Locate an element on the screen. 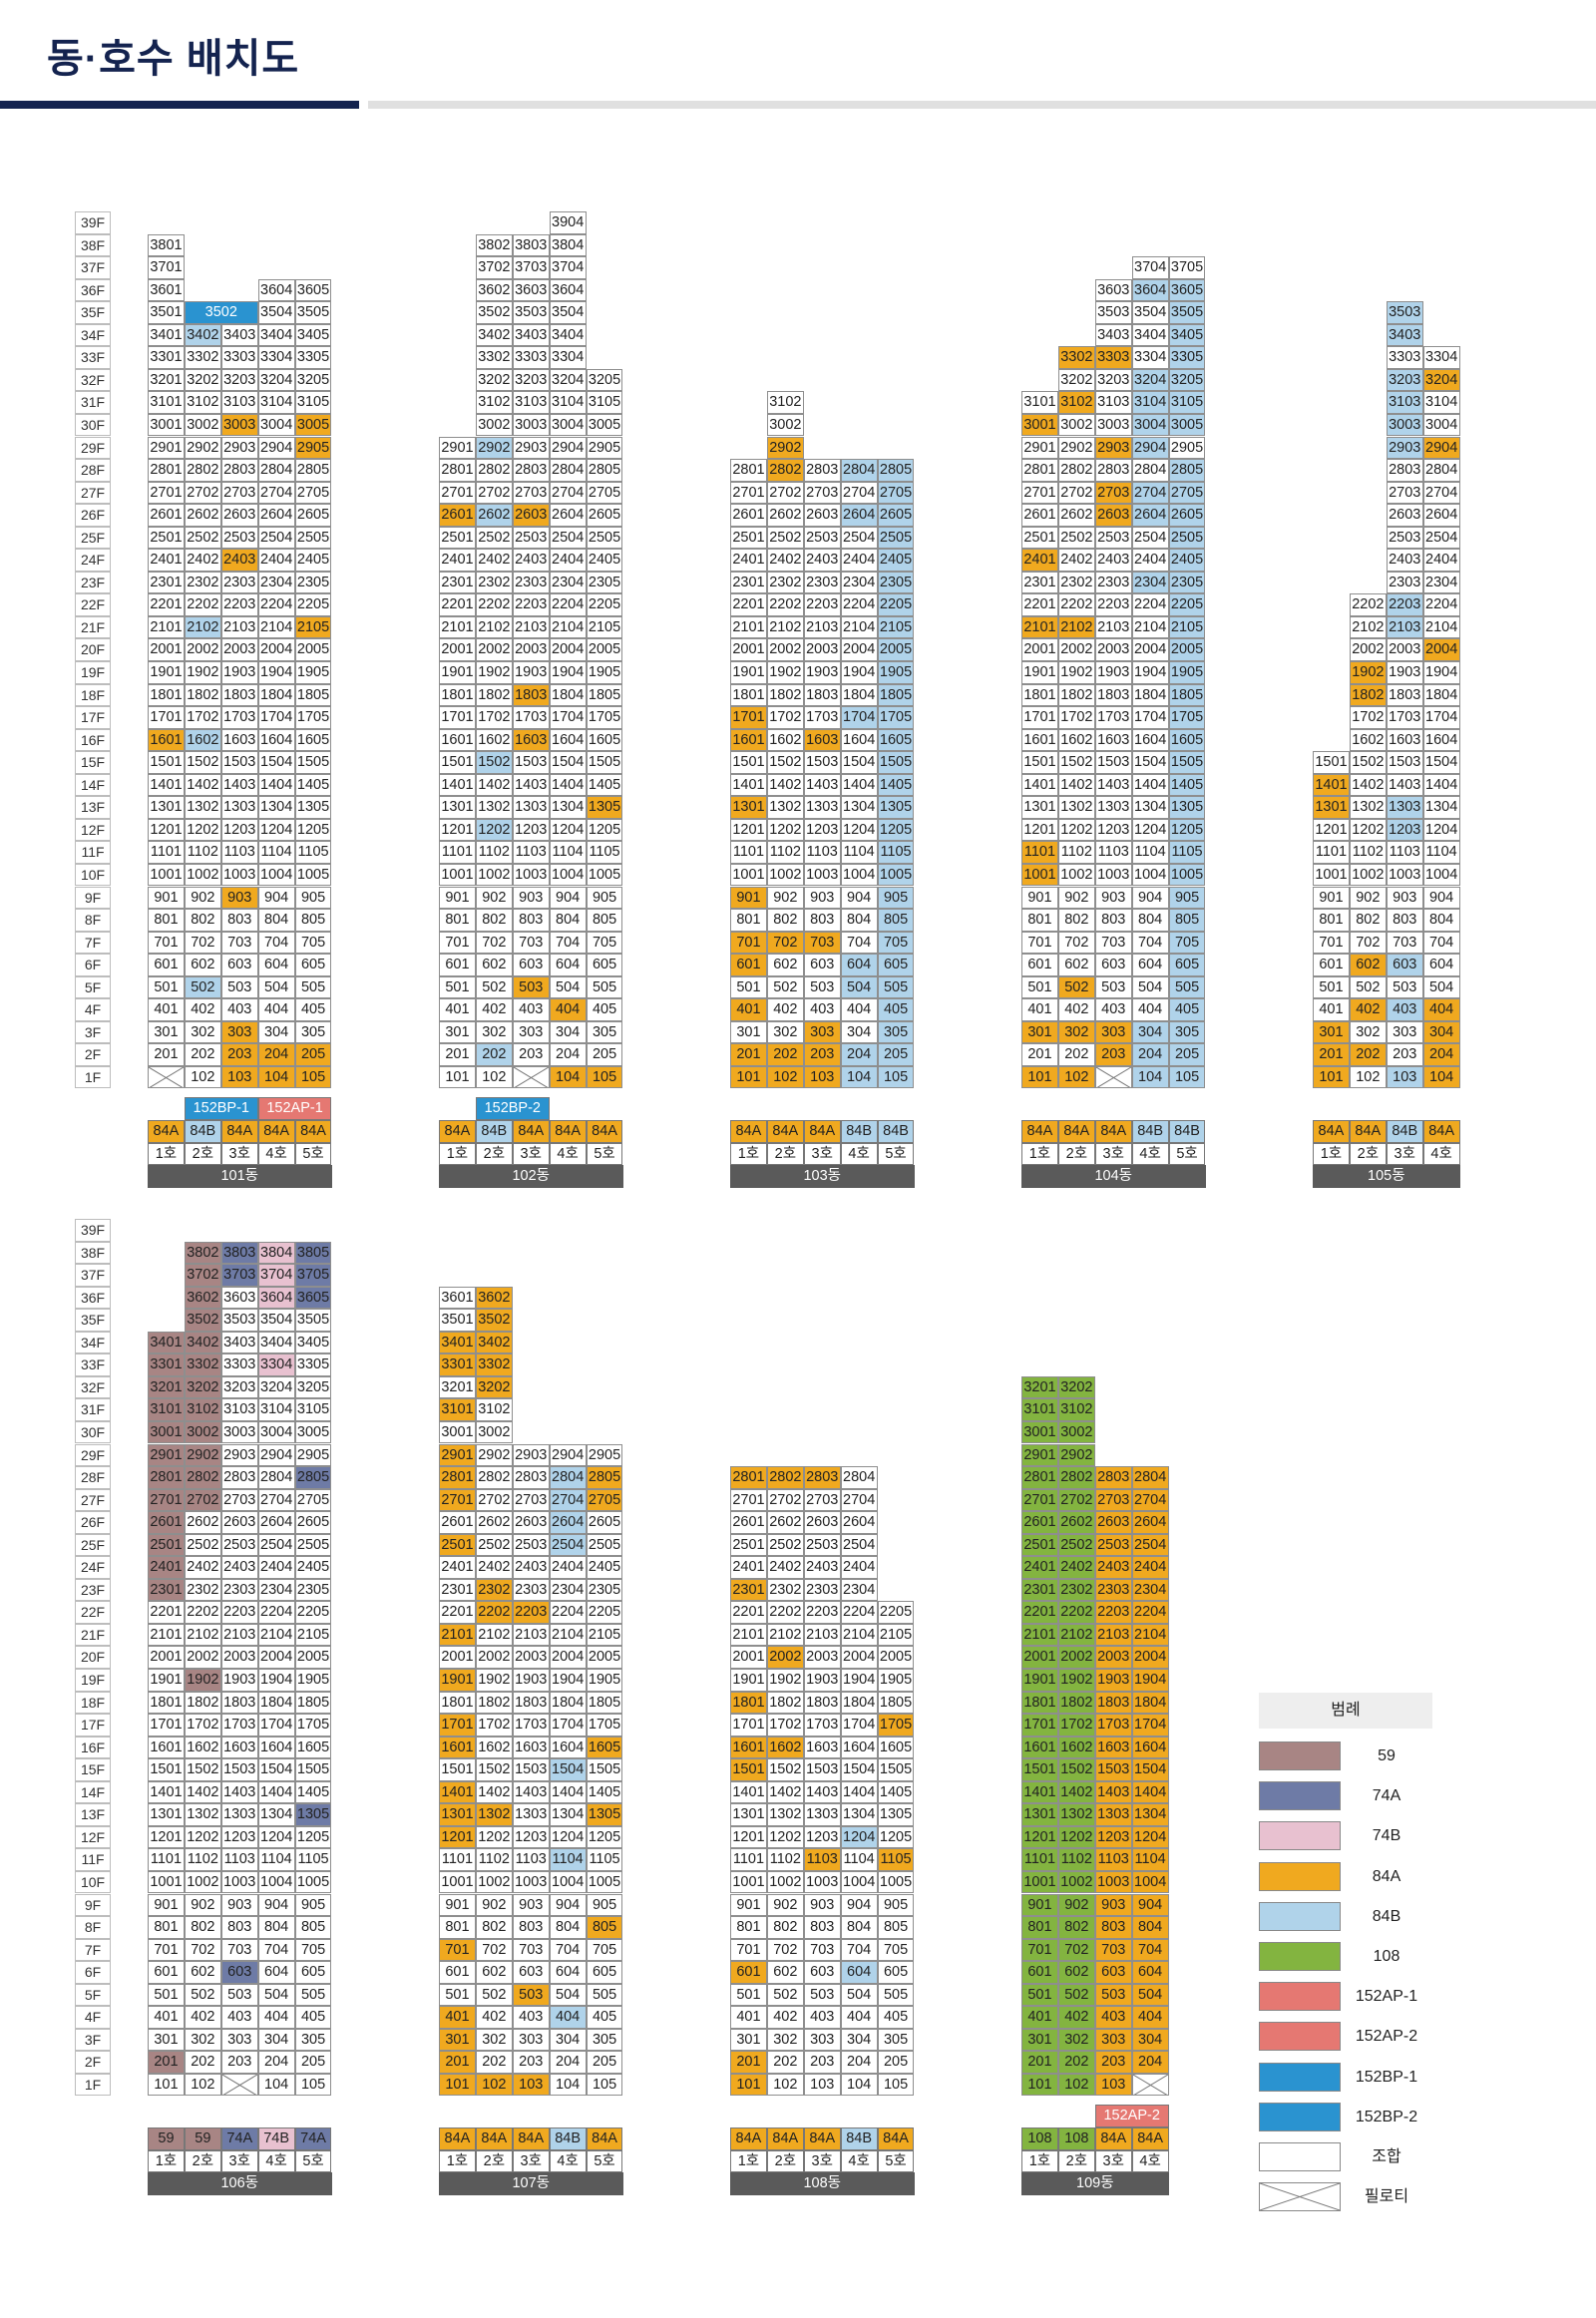  unit-cell: 1604 is located at coordinates (1441, 740).